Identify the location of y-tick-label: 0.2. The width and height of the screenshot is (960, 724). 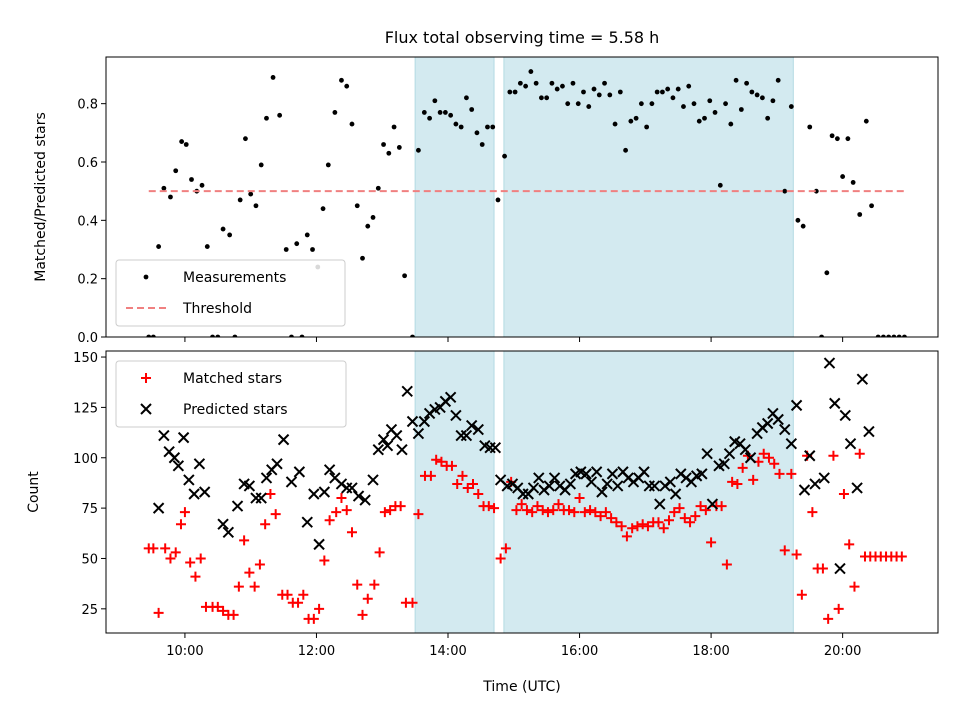
(87, 280).